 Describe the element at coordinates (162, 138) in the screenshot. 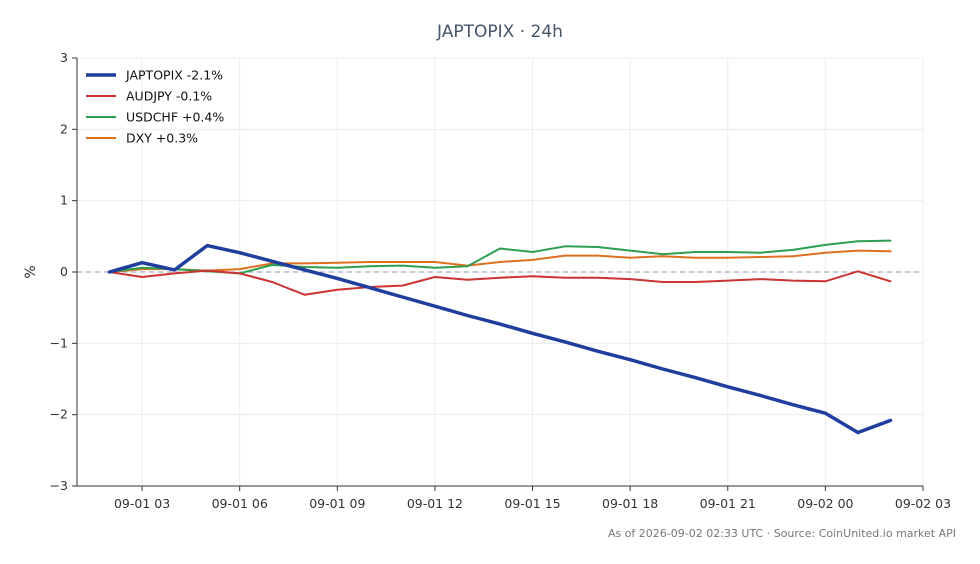

I see `legend-label-dxy: DXY +0.3%` at that location.